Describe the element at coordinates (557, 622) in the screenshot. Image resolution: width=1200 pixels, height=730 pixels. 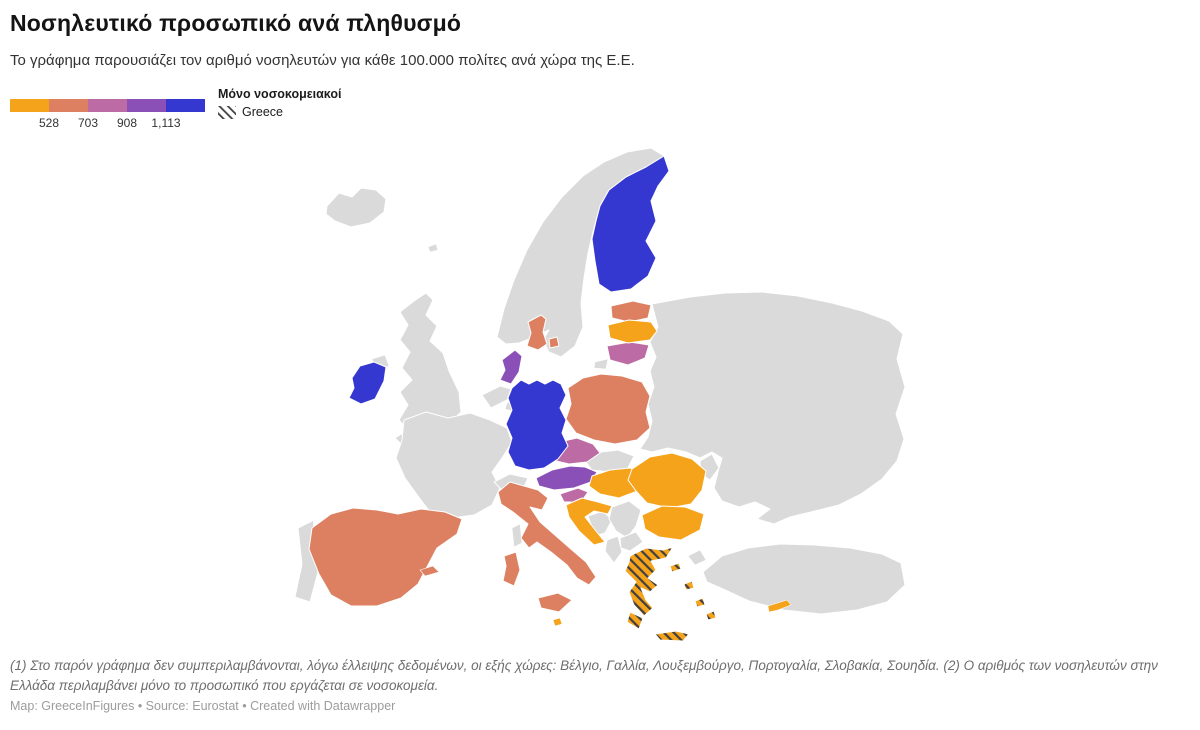
I see `country-malta` at that location.